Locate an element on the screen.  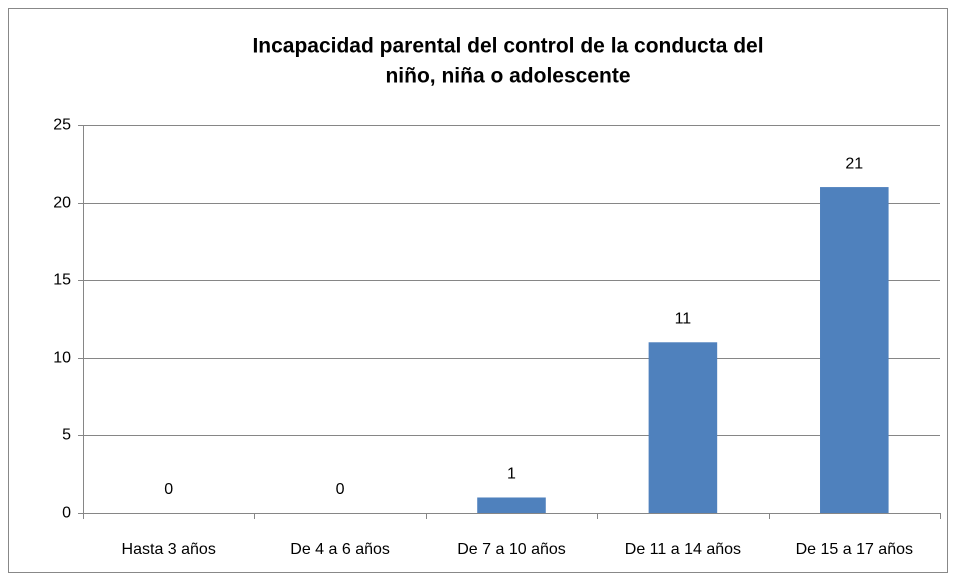
y-tick-label: 10 is located at coordinates (62, 358).